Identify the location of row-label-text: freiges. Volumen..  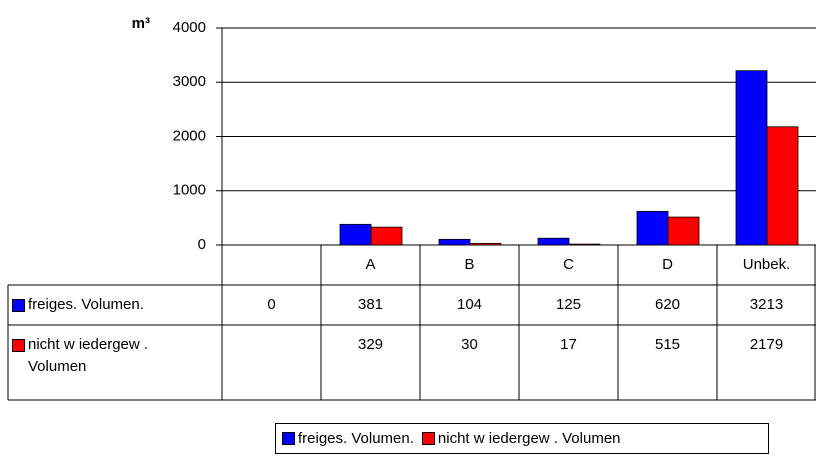
(86, 304).